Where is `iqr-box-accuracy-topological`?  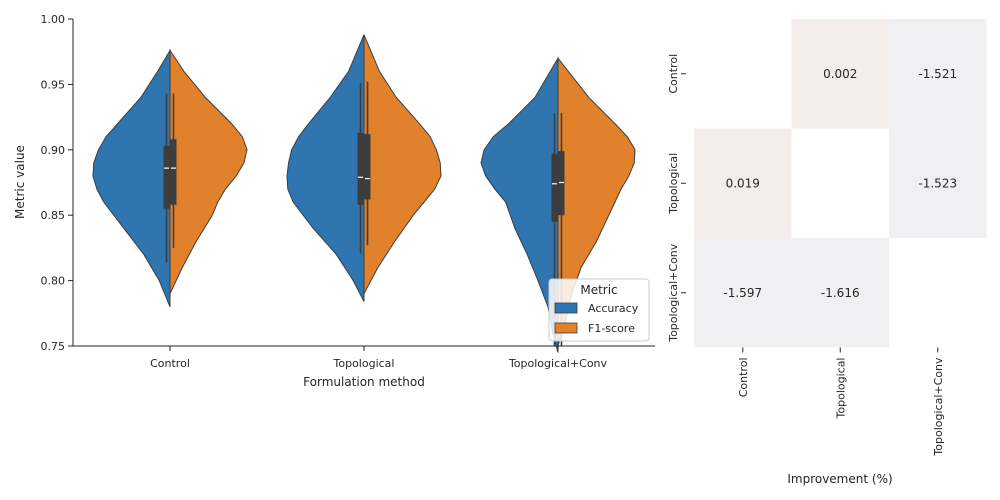
iqr-box-accuracy-topological is located at coordinates (360, 168).